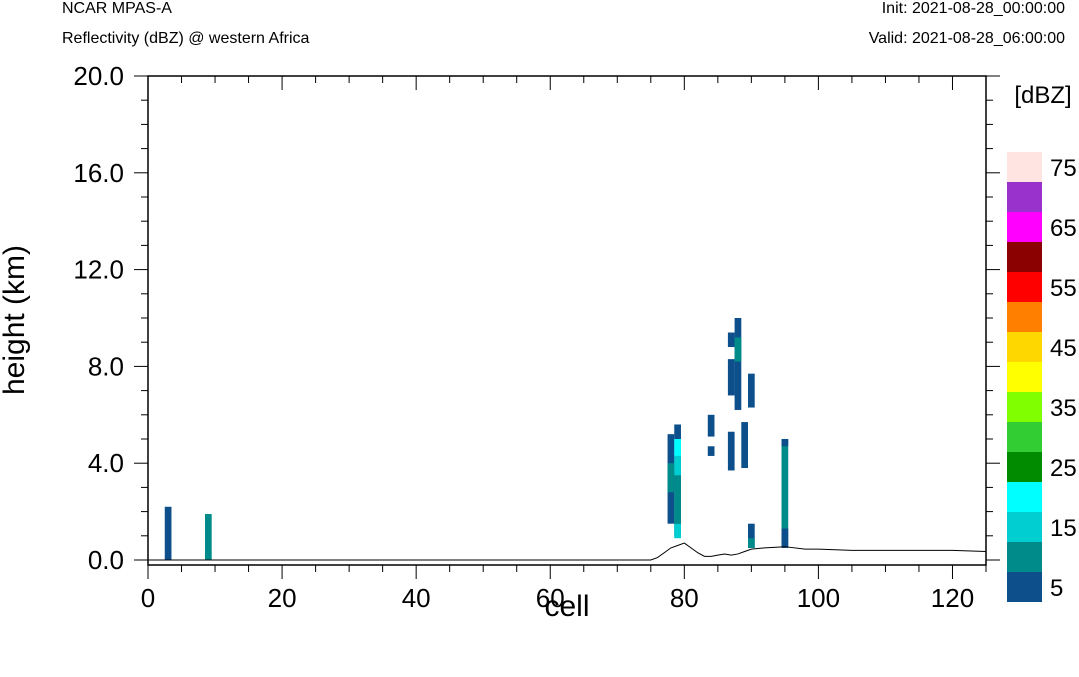  I want to click on x-tick-label: 120, so click(952, 598).